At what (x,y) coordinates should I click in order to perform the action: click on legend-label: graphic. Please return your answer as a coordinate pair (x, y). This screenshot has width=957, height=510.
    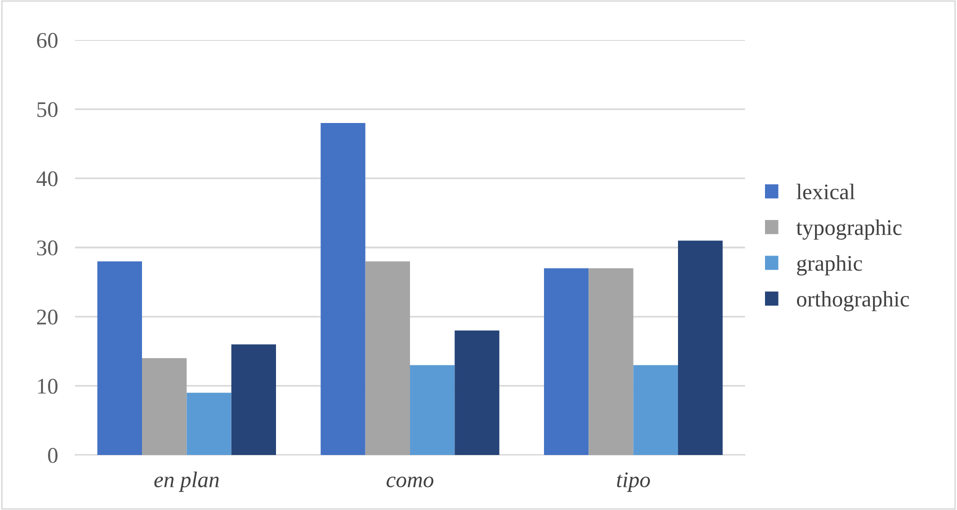
    Looking at the image, I should click on (829, 265).